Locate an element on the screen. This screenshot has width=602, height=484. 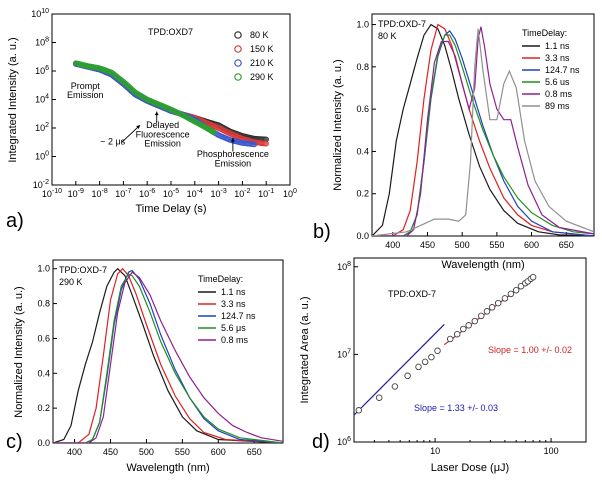
panel-c-xtick-label: 650 is located at coordinates (254, 452).